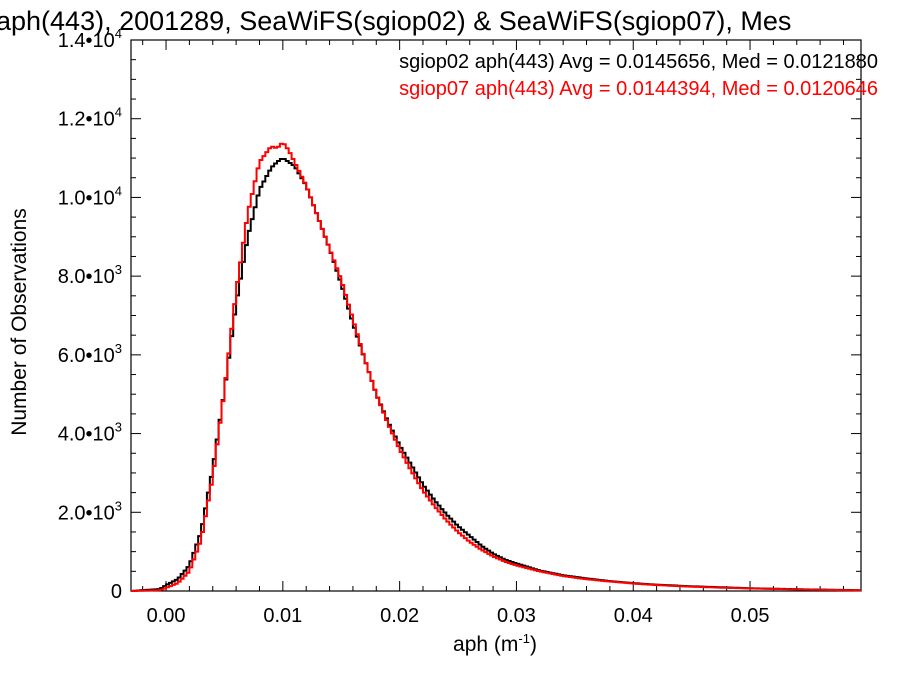 The height and width of the screenshot is (675, 900). Describe the element at coordinates (90, 433) in the screenshot. I see `y-tick-label: 4.0•103` at that location.